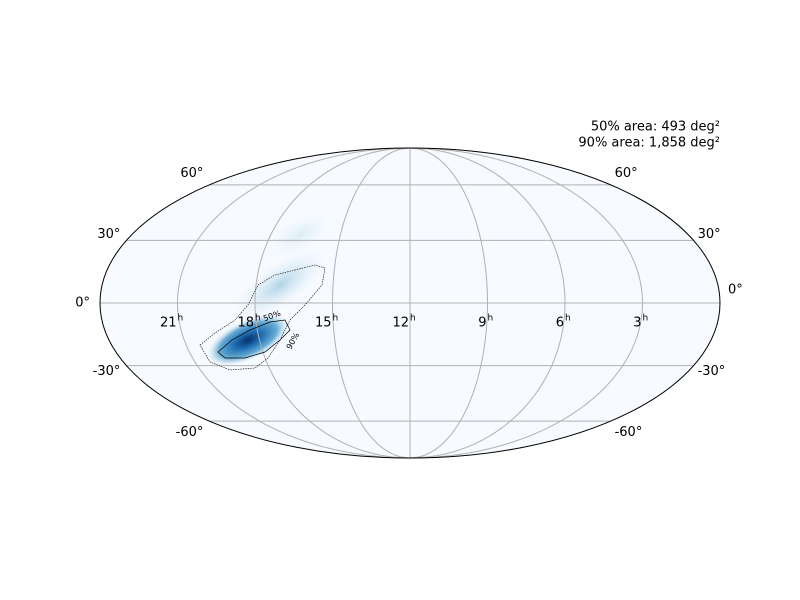 This screenshot has height=600, width=800. I want to click on ra-tick-label: 9, so click(482, 323).